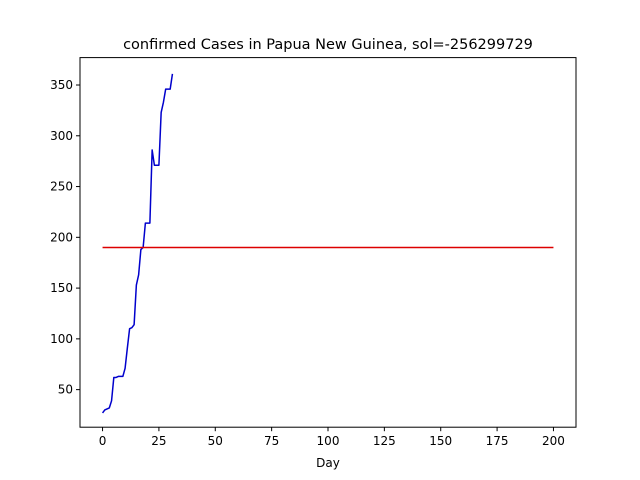  I want to click on x-tick-label: 75, so click(271, 441).